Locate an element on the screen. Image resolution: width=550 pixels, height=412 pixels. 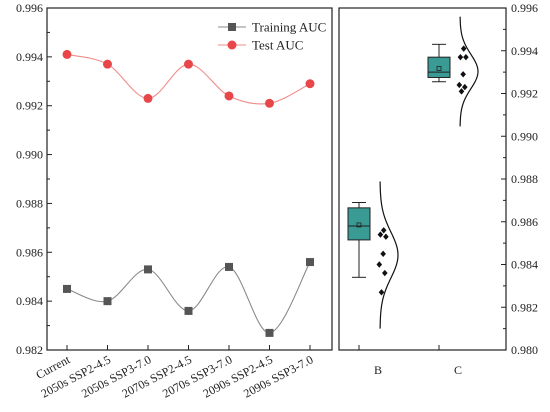
legend-label: Training AUC is located at coordinates (289, 27).